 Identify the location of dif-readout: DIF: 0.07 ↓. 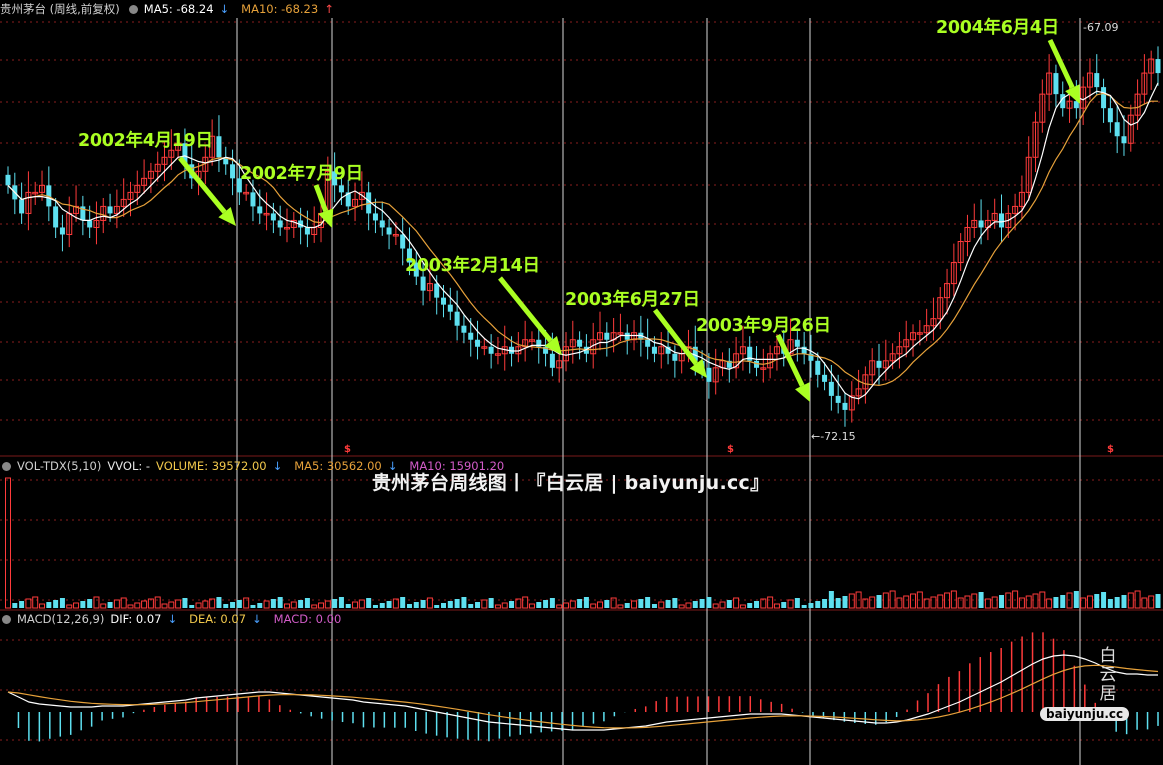
(146, 619).